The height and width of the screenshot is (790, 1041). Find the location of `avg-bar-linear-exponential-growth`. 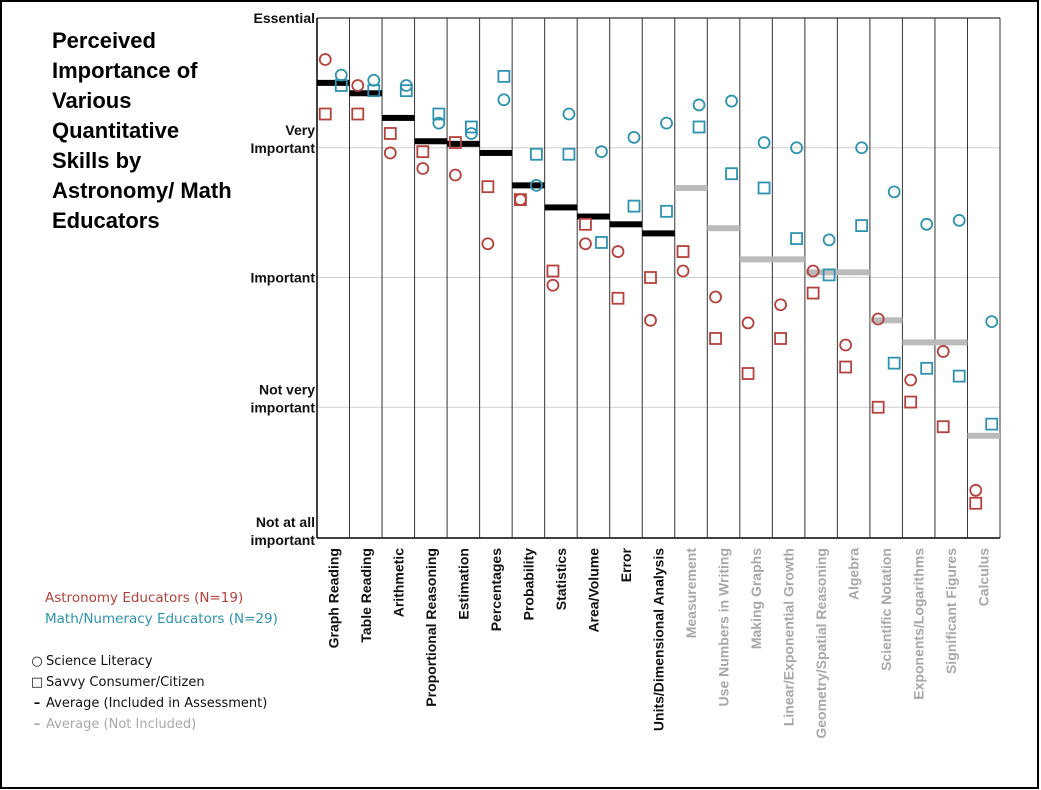

avg-bar-linear-exponential-growth is located at coordinates (788, 259).